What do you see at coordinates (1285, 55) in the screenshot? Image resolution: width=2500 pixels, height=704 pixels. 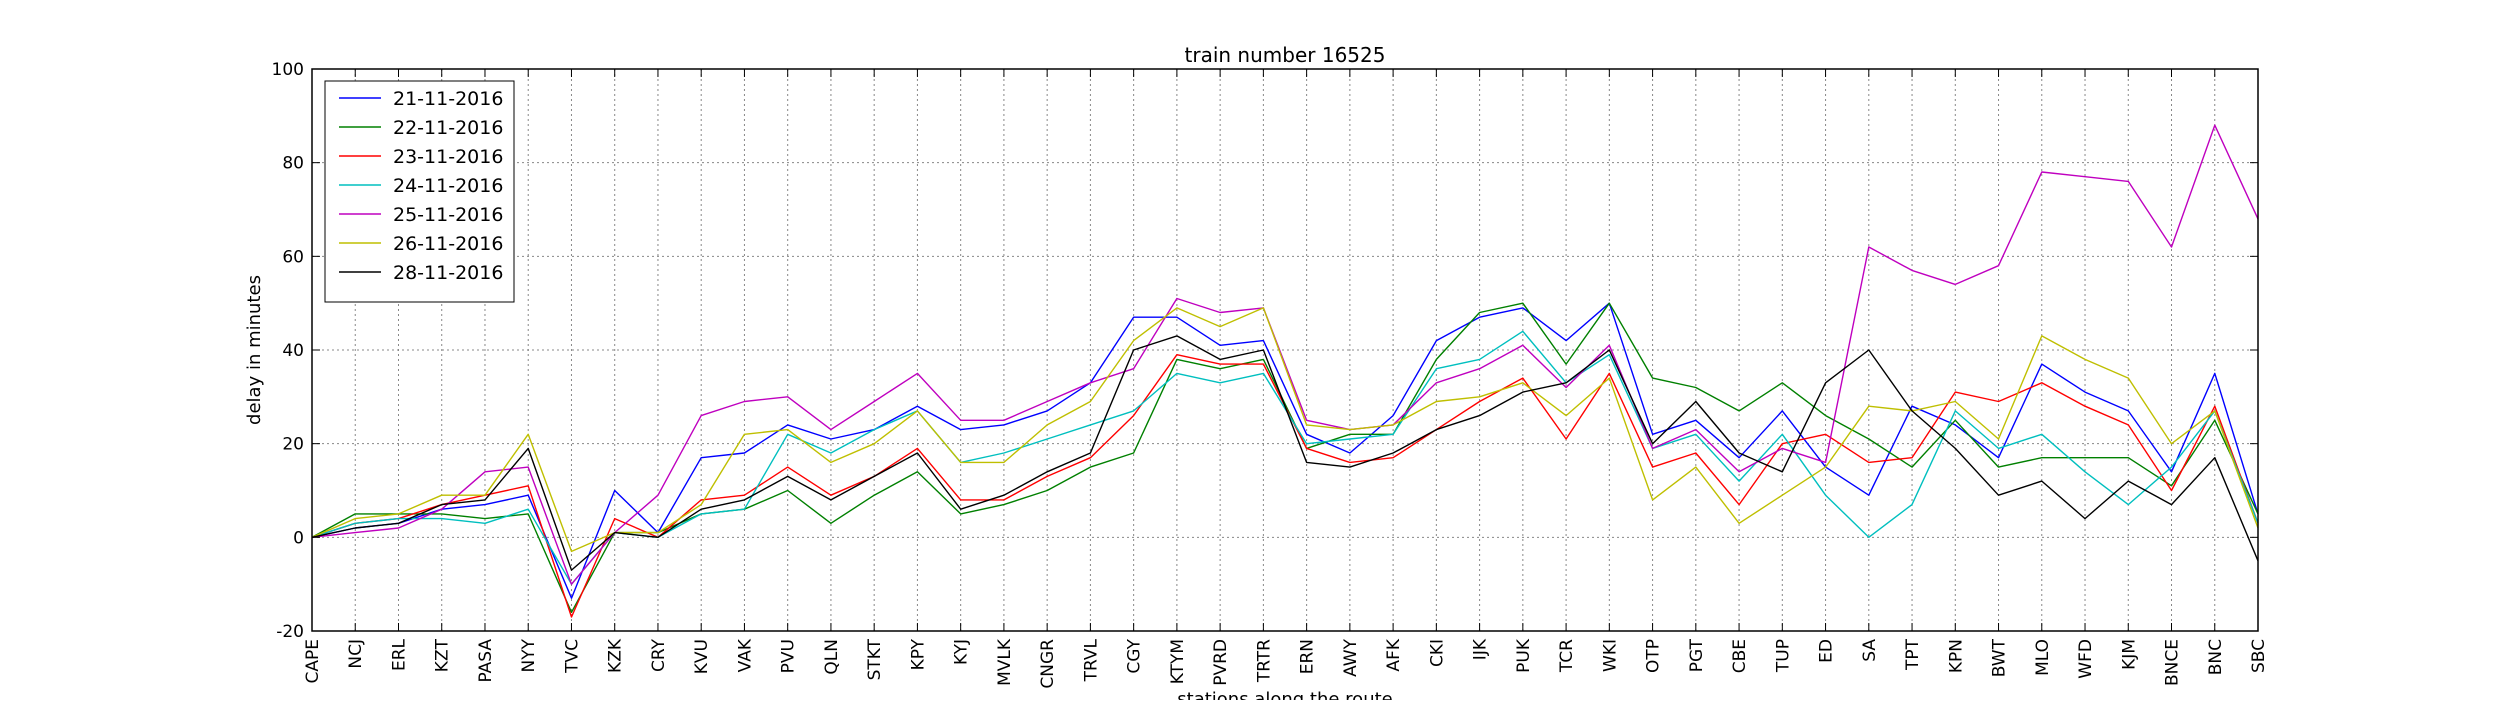 I see `chart-title: train number 16525` at bounding box center [1285, 55].